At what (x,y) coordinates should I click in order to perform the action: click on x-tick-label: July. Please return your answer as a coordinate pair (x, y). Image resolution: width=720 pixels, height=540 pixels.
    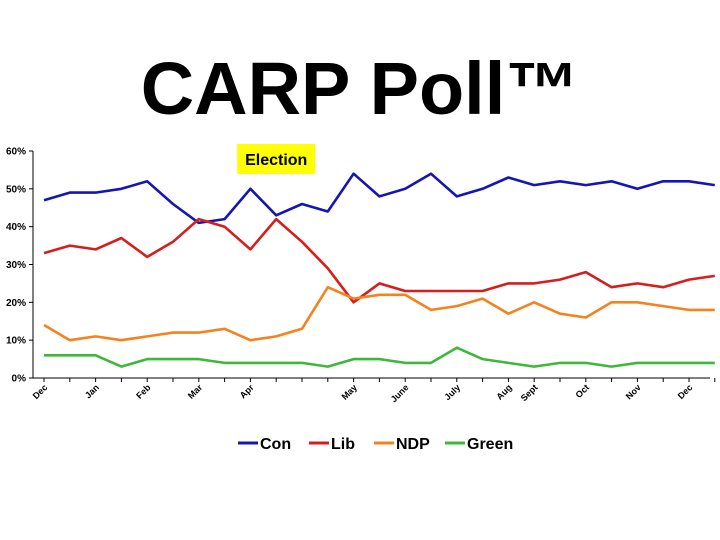
    Looking at the image, I should click on (452, 392).